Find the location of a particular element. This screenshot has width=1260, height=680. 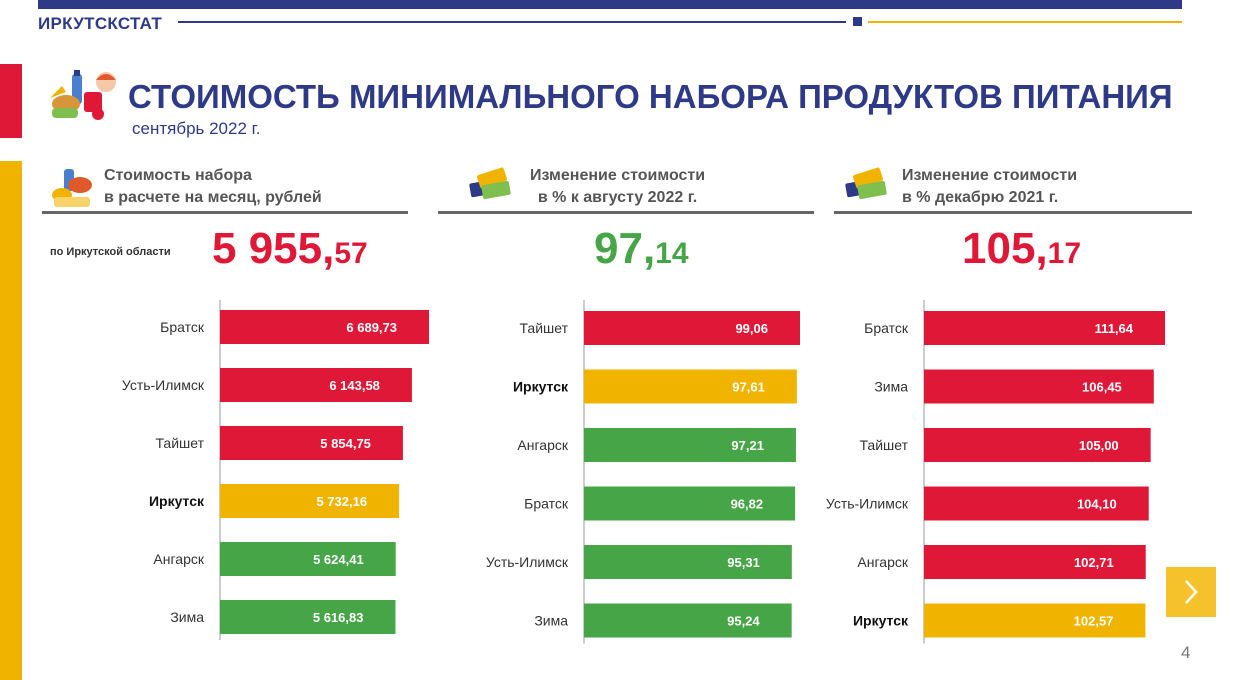

side-accent-yellow is located at coordinates (11, 420).